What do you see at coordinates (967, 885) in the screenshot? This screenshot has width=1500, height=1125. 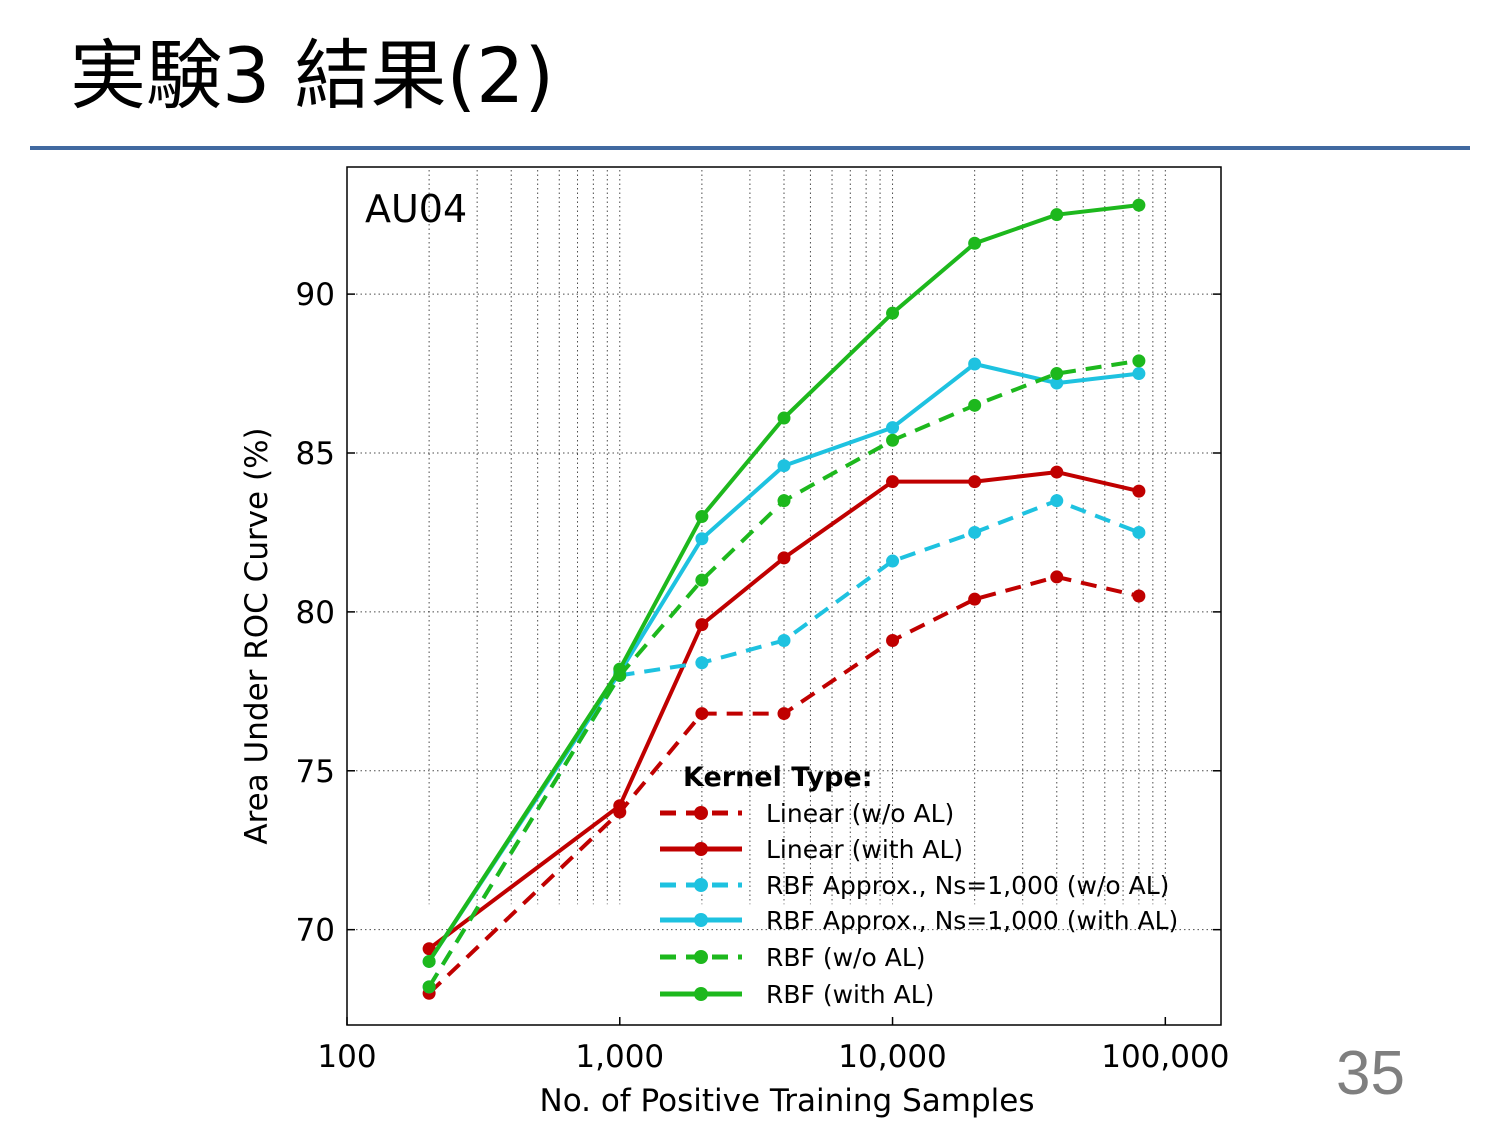 I see `legend-label: RBF Approx., Ns=1,000 (w/o AL)` at bounding box center [967, 885].